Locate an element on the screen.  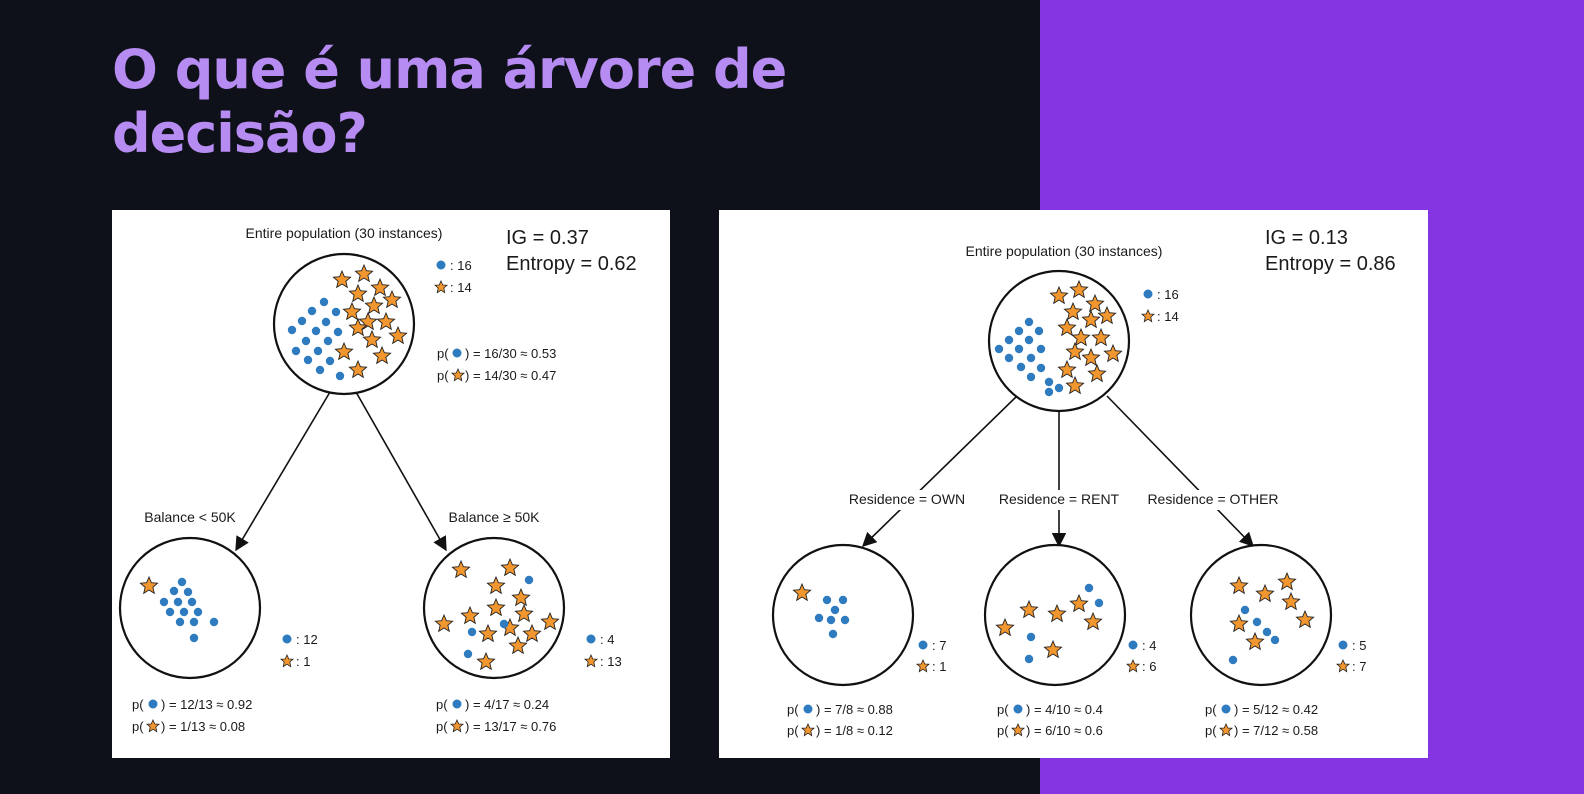
child-residence-rent-probabilities: p( ) = 4/10 ≈ 0.4 p( ) = 6/10 ≈ 0.6 is located at coordinates (1050, 720).